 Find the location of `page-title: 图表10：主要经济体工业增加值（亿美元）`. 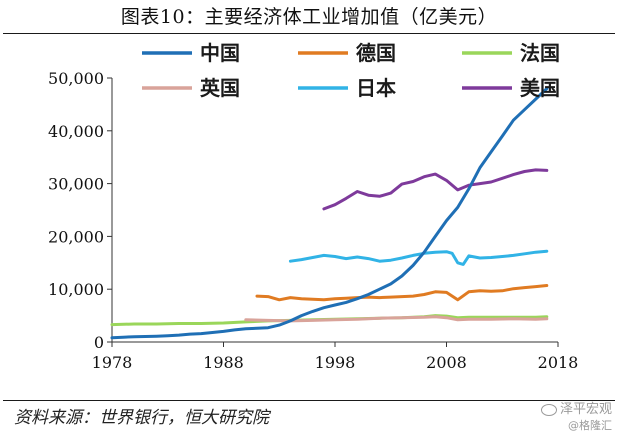

page-title: 图表10：主要经济体工业增加值（亿美元） is located at coordinates (309, 17).